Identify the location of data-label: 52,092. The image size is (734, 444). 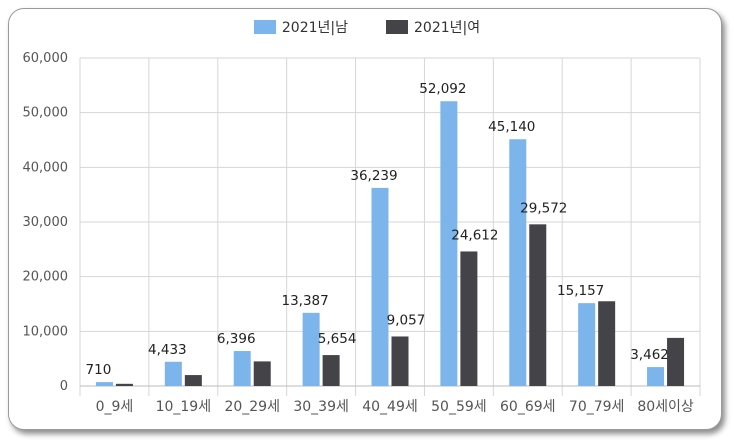
(442, 89).